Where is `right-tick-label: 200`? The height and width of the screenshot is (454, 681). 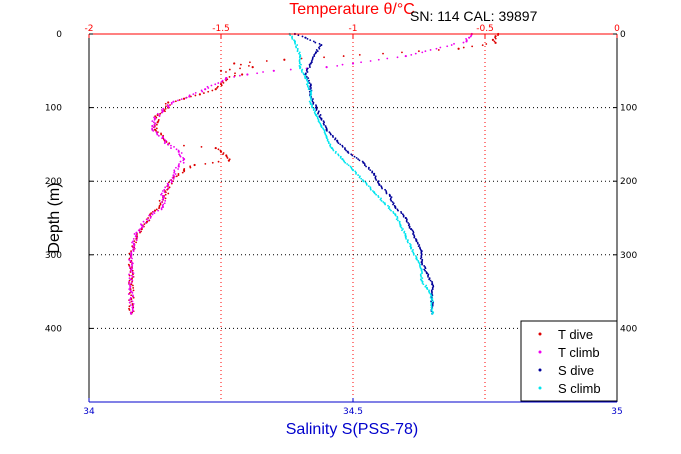 right-tick-label: 200 is located at coordinates (628, 182).